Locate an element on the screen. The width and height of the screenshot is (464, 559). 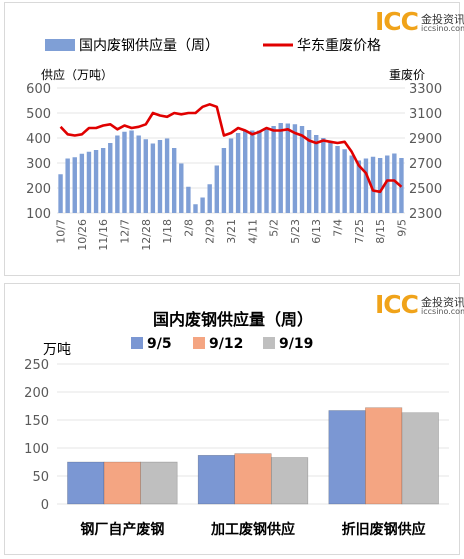
chart-title: 国内废钢供应量（周） is located at coordinates (232, 319).